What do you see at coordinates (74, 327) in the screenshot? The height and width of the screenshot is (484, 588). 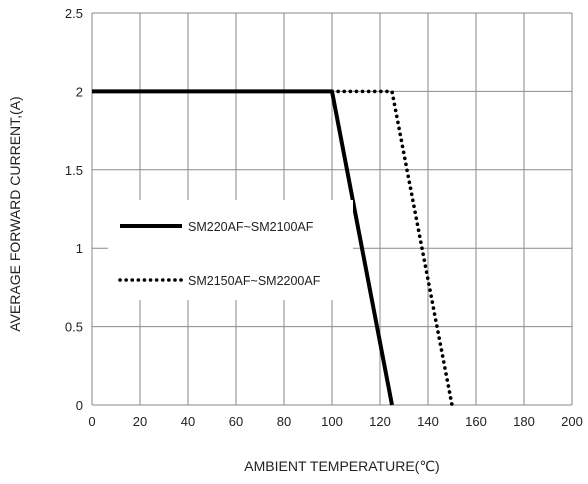 I see `y-tick-label: 0.5` at bounding box center [74, 327].